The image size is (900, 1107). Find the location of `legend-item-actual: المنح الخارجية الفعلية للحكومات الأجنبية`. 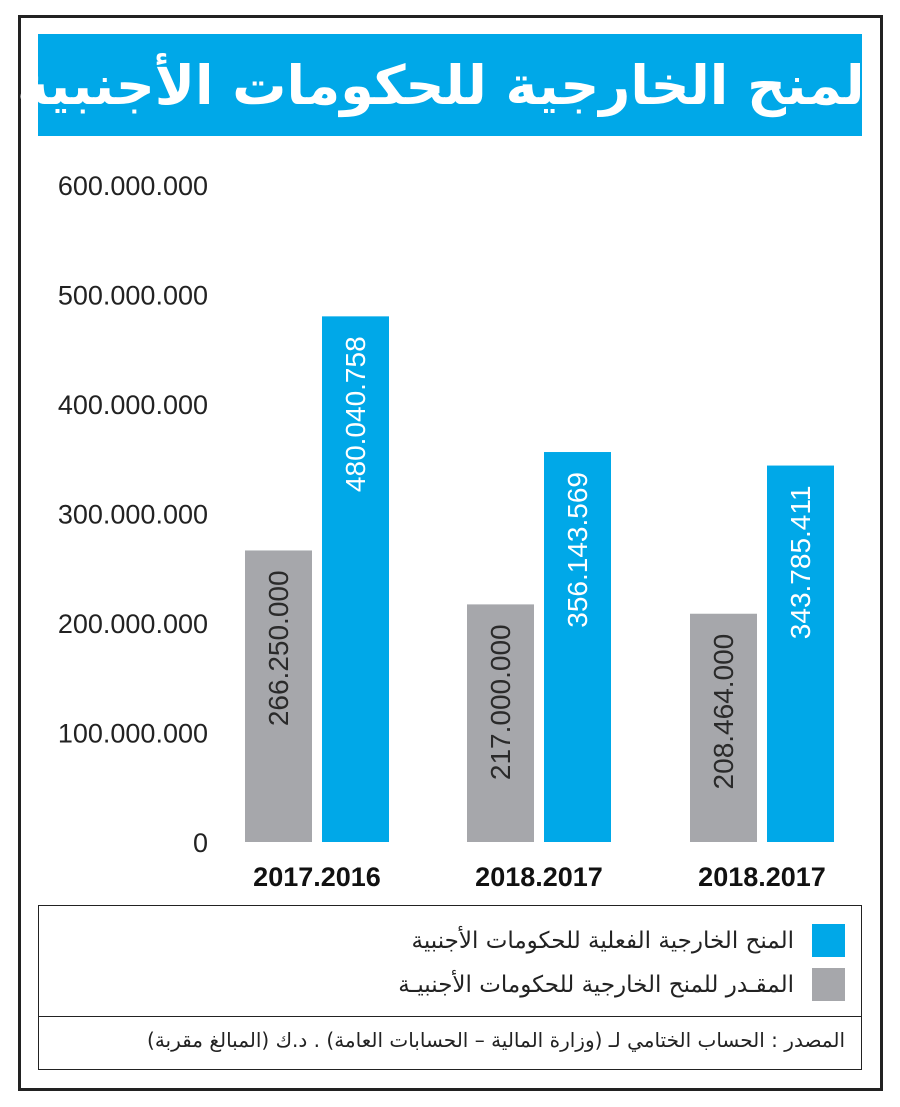

legend-item-actual: المنح الخارجية الفعلية للحكومات الأجنبية is located at coordinates (628, 940).